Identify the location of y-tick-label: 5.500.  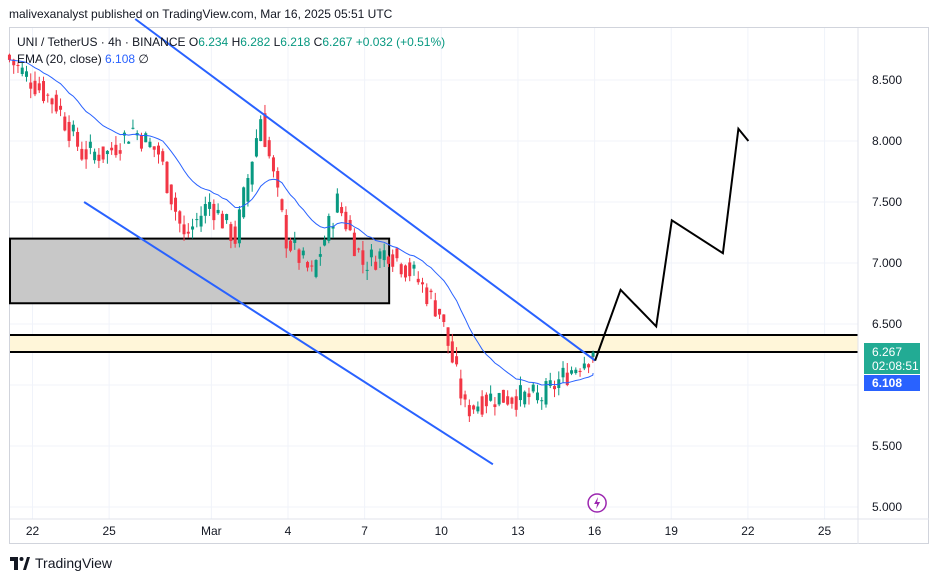
(887, 446).